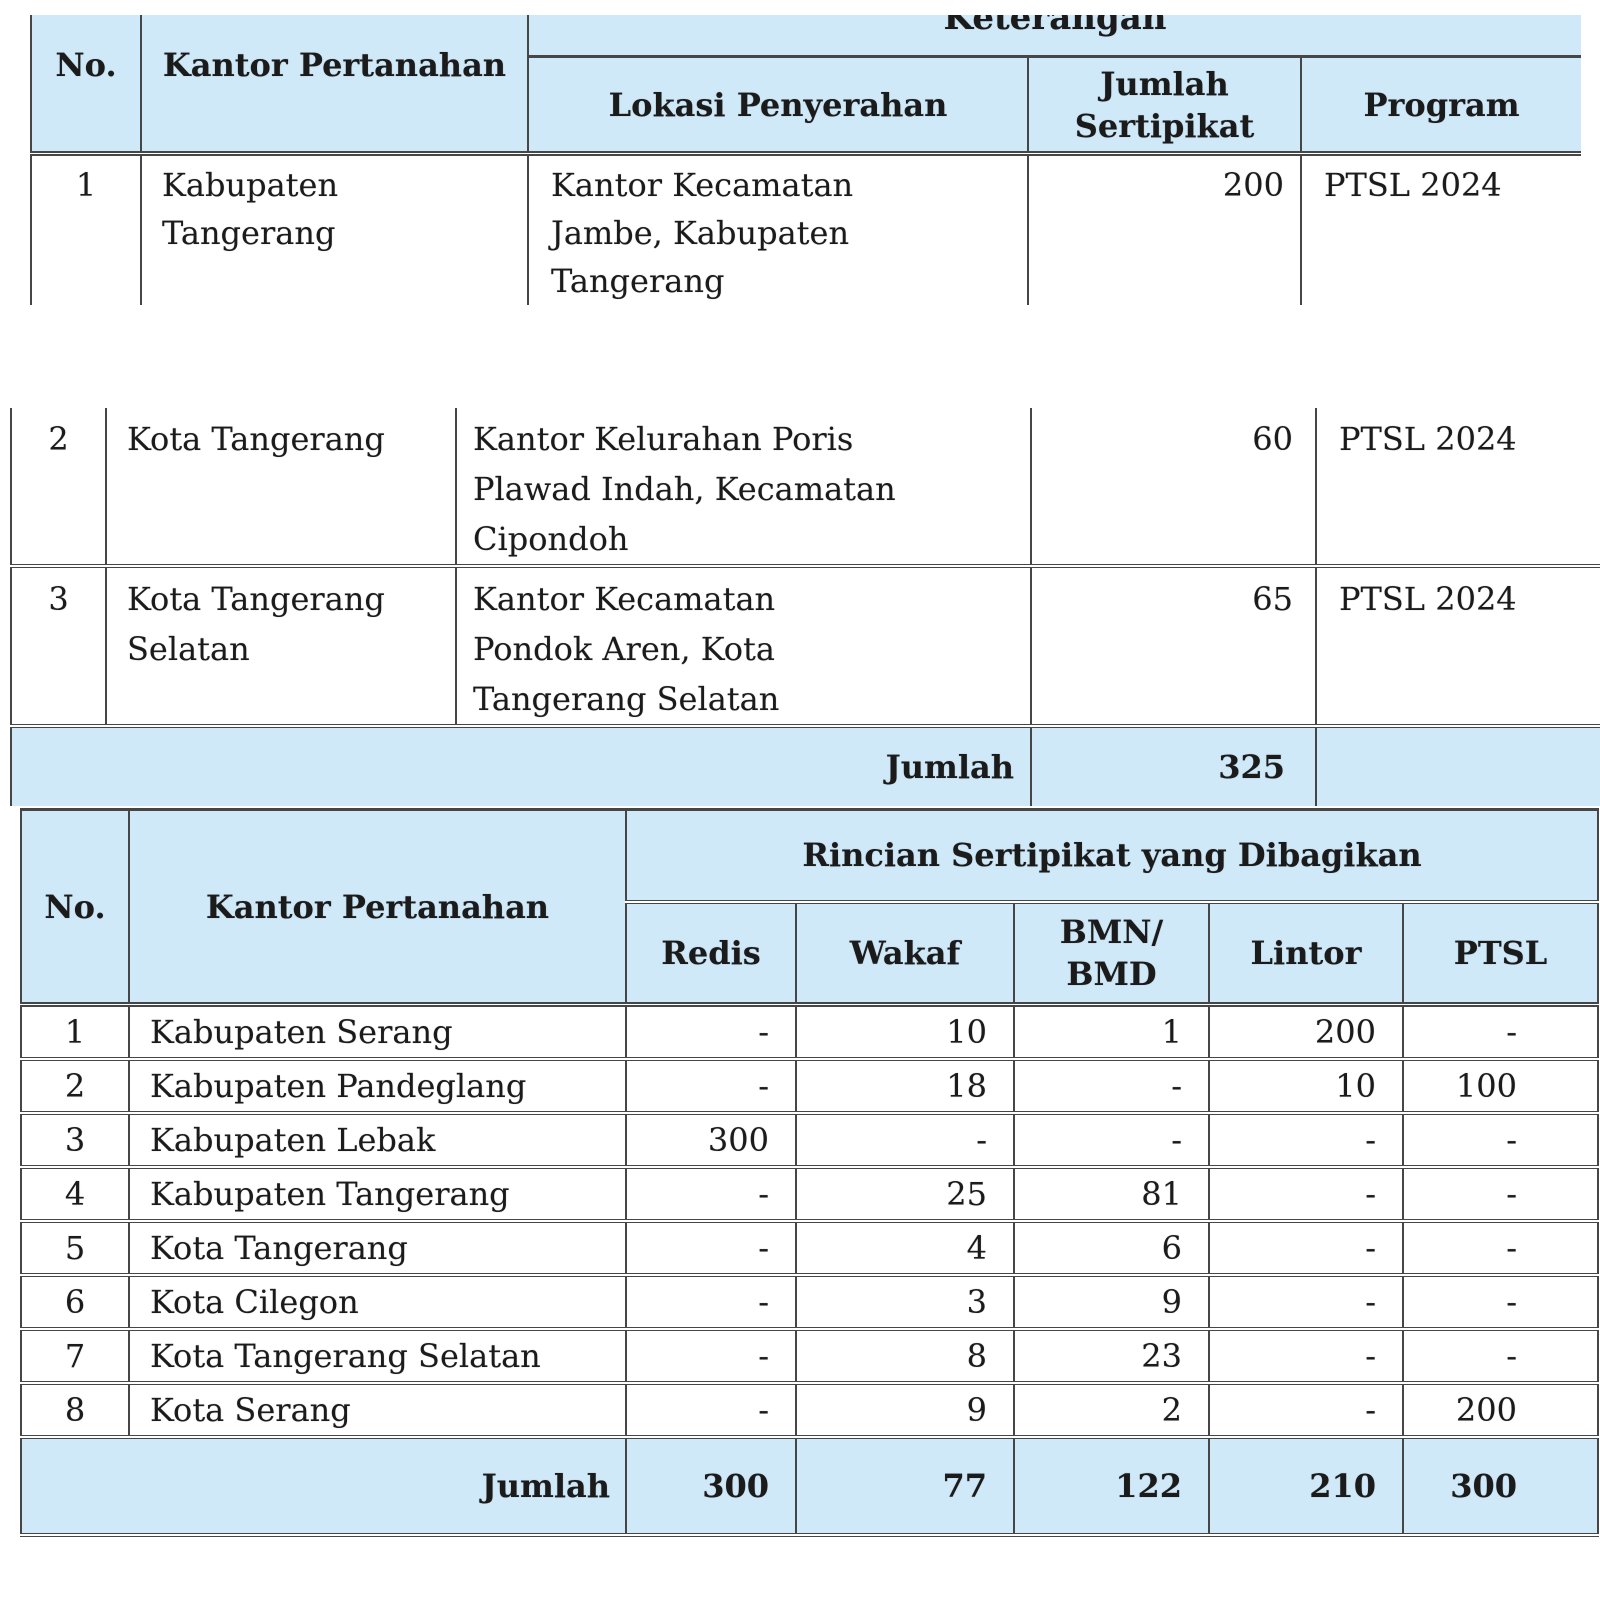 This screenshot has height=1600, width=1600. I want to click on cell-wakaf: 25, so click(905, 1194).